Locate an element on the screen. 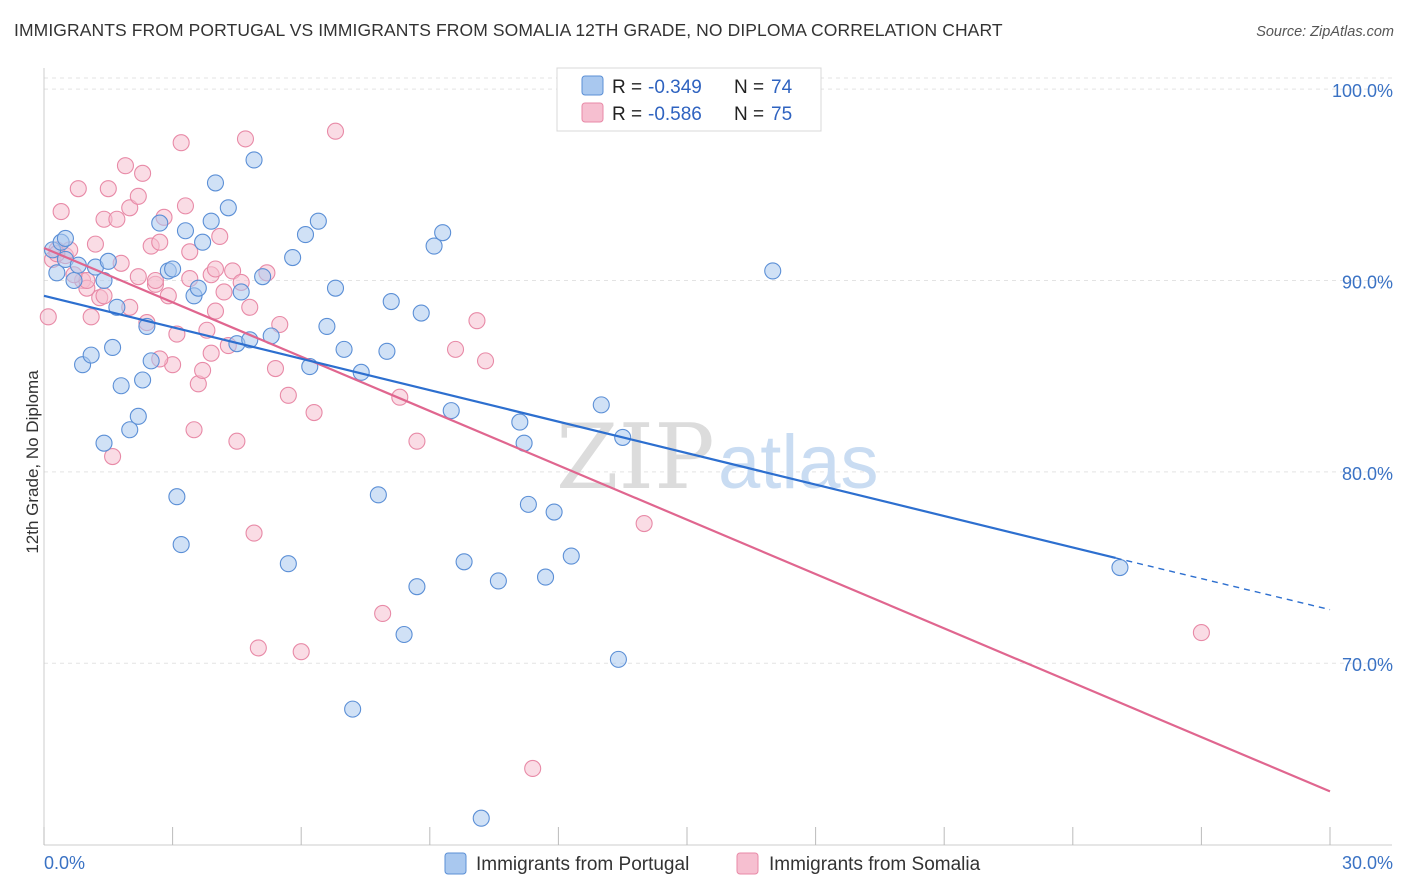 Image resolution: width=1406 pixels, height=892 pixels. watermark: ZIP atlas is located at coordinates (717, 457).